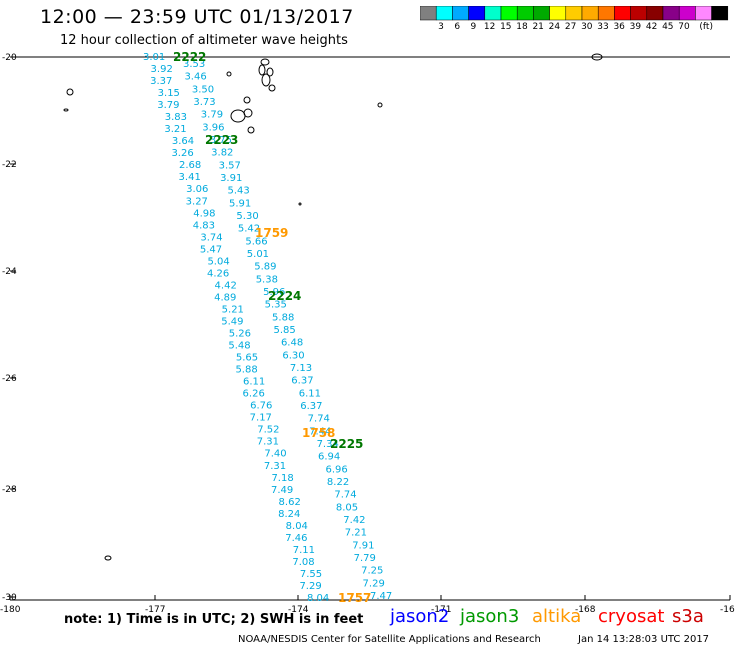  Describe the element at coordinates (195, 77) in the screenshot. I see `wave-height-value: 3.46` at that location.